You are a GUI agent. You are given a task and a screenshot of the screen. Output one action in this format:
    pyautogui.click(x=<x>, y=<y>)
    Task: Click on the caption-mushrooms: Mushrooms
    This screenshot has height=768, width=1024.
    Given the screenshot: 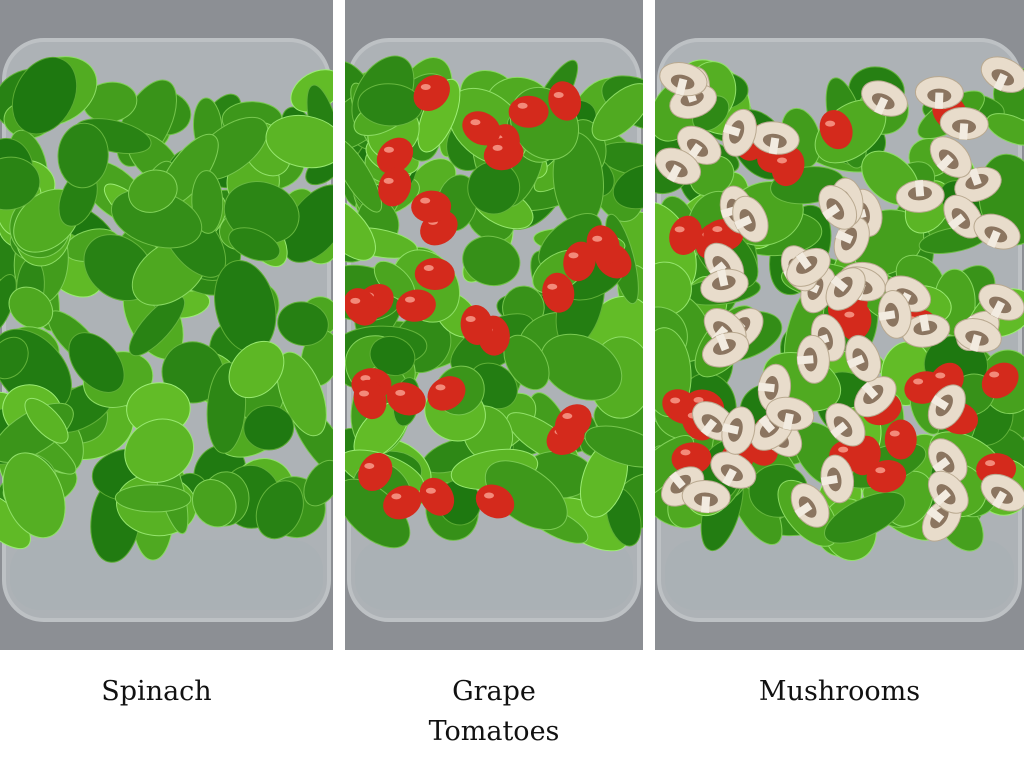 What is the action you would take?
    pyautogui.click(x=839, y=692)
    